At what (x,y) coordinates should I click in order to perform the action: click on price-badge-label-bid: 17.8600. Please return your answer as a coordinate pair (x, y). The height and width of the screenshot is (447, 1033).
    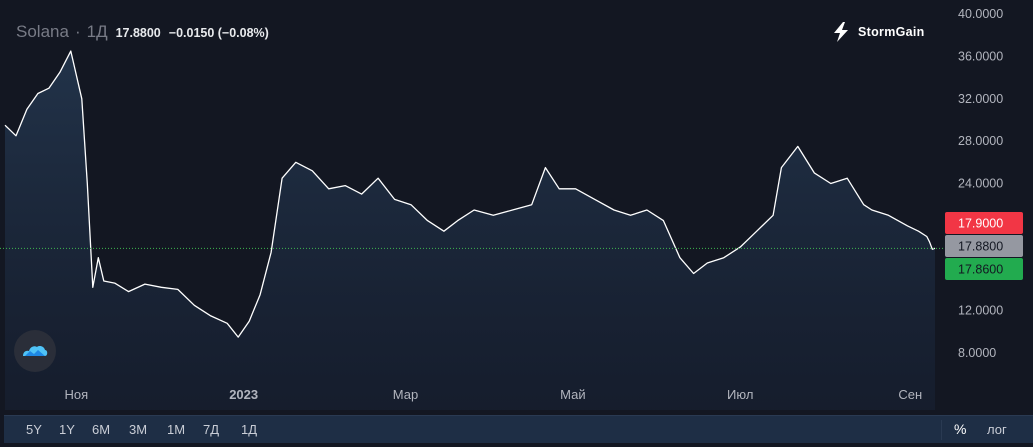
    Looking at the image, I should click on (980, 270).